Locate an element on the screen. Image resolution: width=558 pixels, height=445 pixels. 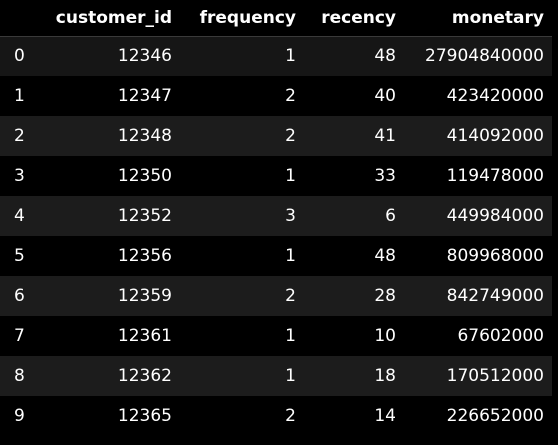
cell-recency: 14 is located at coordinates (385, 416).